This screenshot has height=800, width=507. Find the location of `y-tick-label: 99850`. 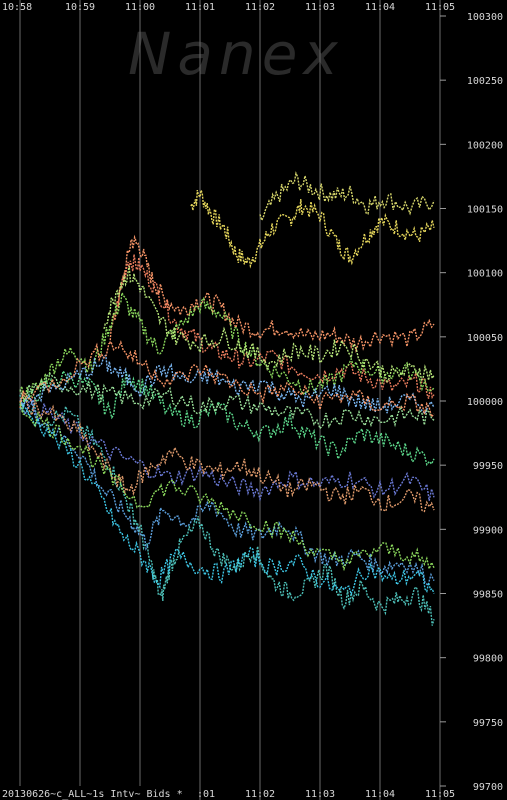

y-tick-label: 99850 is located at coordinates (488, 595).